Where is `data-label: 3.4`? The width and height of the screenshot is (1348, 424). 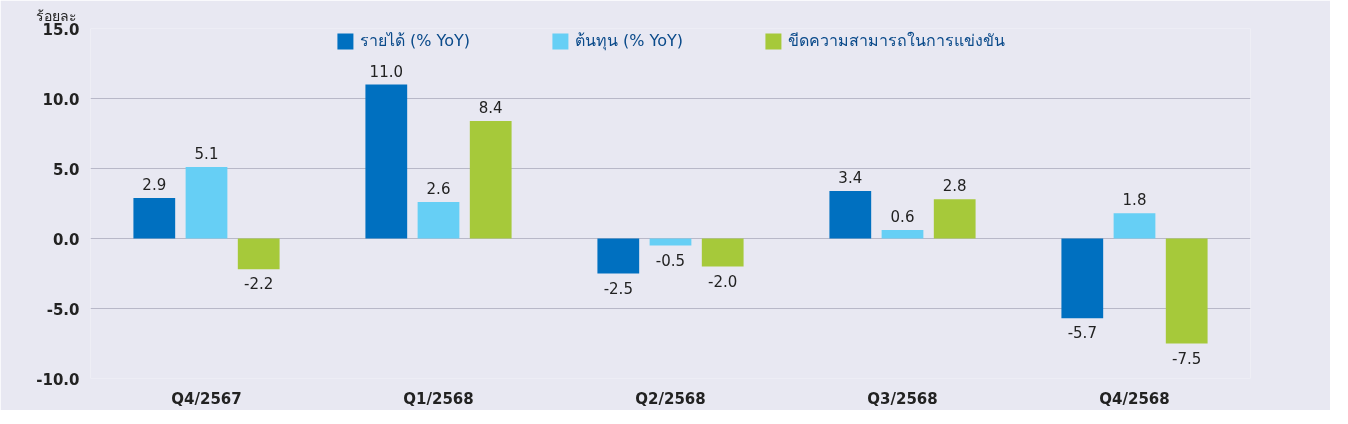
data-label: 3.4 is located at coordinates (850, 177).